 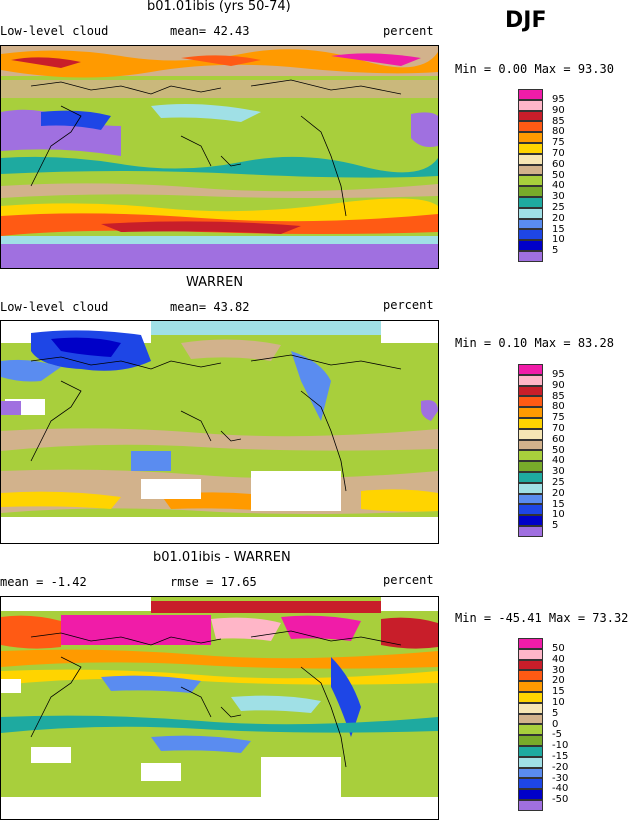 I want to click on panel2-colorbar-label: 70, so click(x=558, y=428).